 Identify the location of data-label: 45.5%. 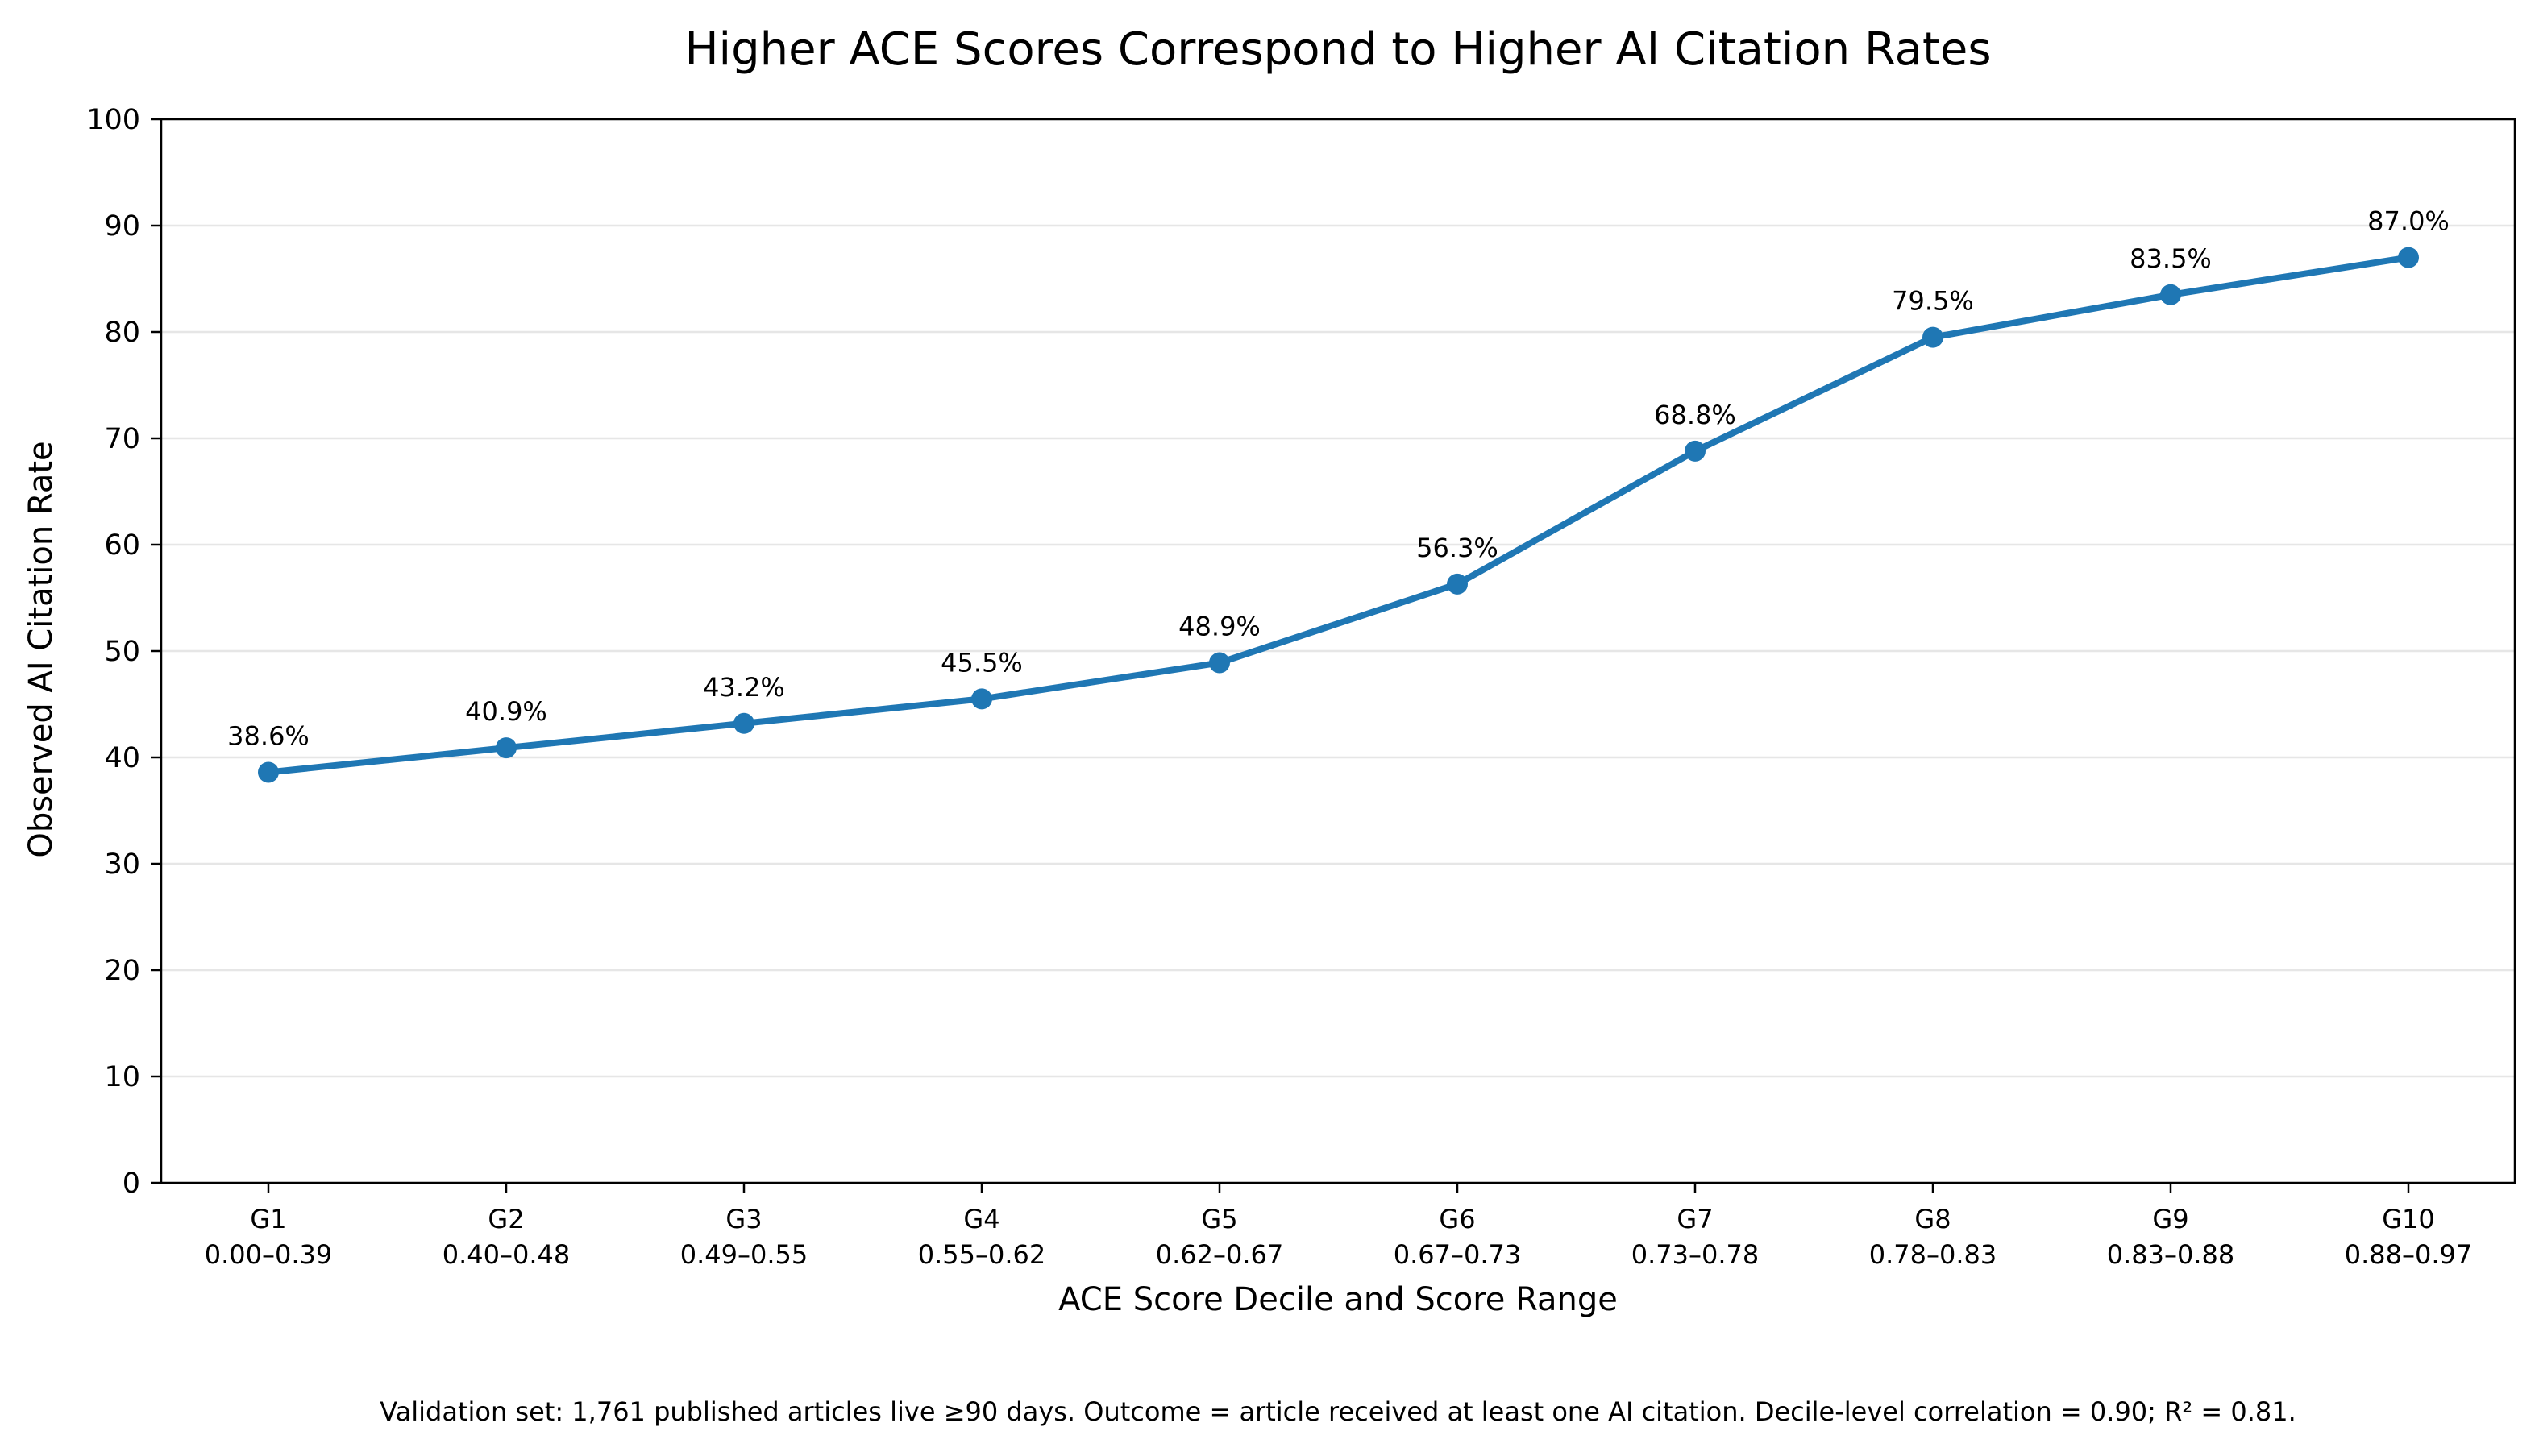
(982, 662).